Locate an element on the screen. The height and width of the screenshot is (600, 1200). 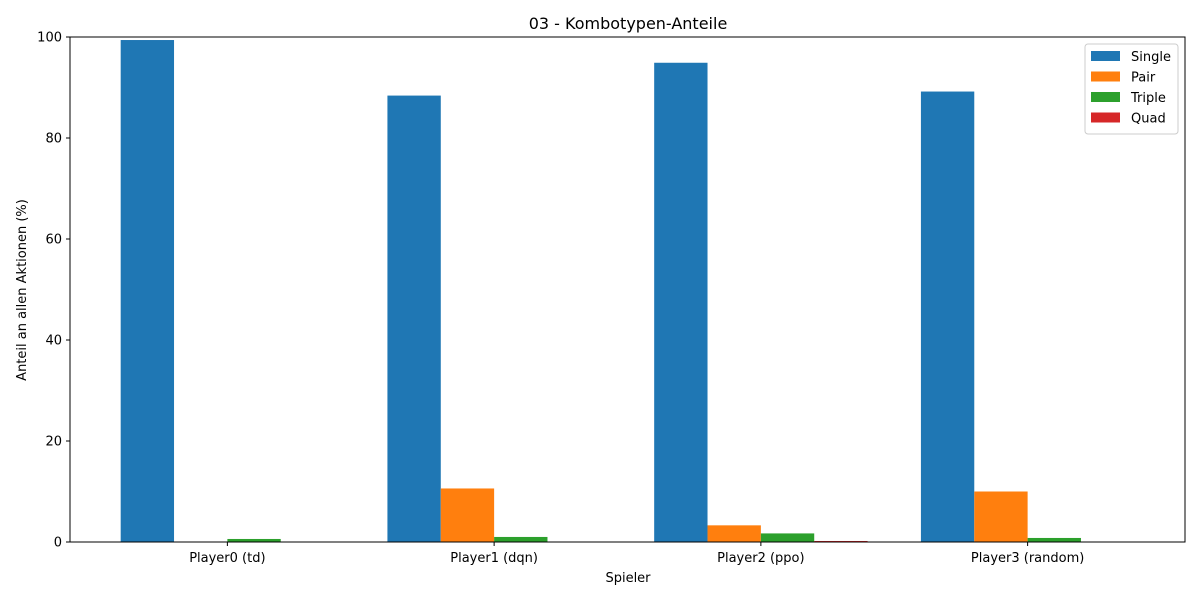
y-tick-label-4: 80 is located at coordinates (53, 139).